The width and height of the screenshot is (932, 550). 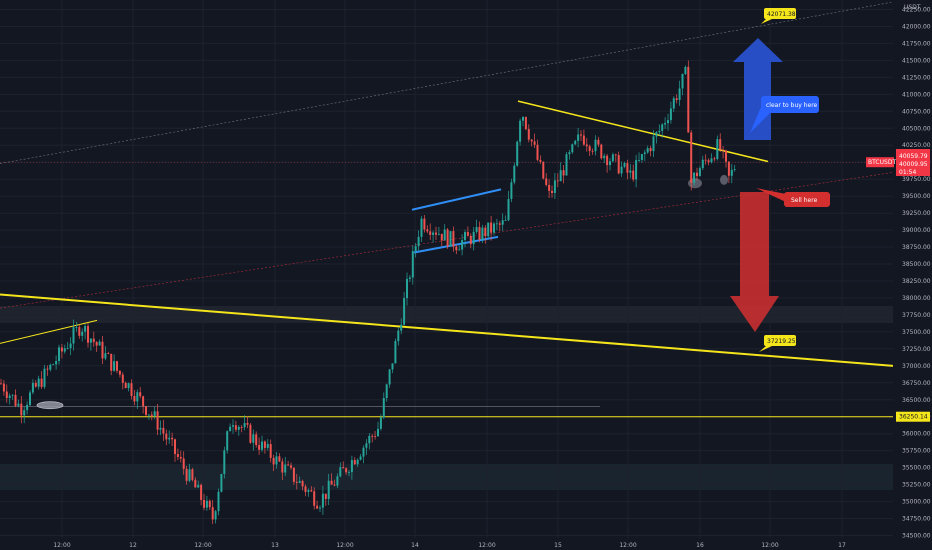 I want to click on buy-note-pointer, so click(x=760, y=120).